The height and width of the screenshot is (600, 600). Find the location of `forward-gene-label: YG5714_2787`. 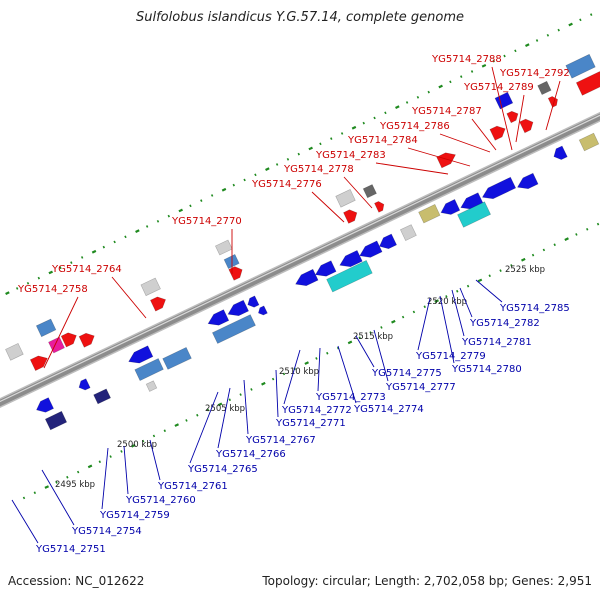

forward-gene-label: YG5714_2787 is located at coordinates (446, 111).